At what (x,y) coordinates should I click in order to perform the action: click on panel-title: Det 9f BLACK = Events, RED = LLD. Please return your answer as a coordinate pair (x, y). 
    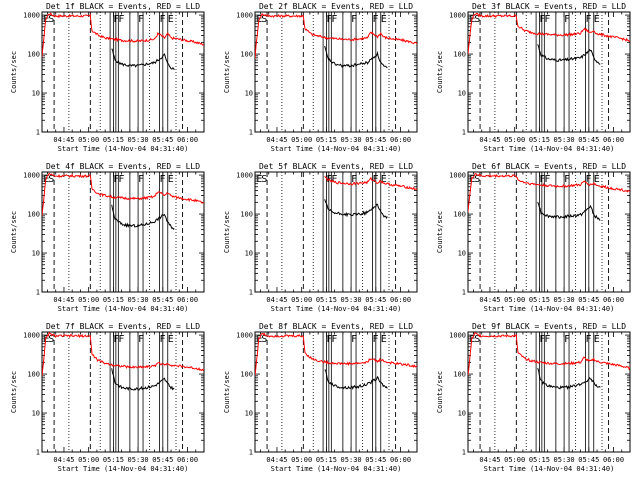
    Looking at the image, I should click on (549, 326).